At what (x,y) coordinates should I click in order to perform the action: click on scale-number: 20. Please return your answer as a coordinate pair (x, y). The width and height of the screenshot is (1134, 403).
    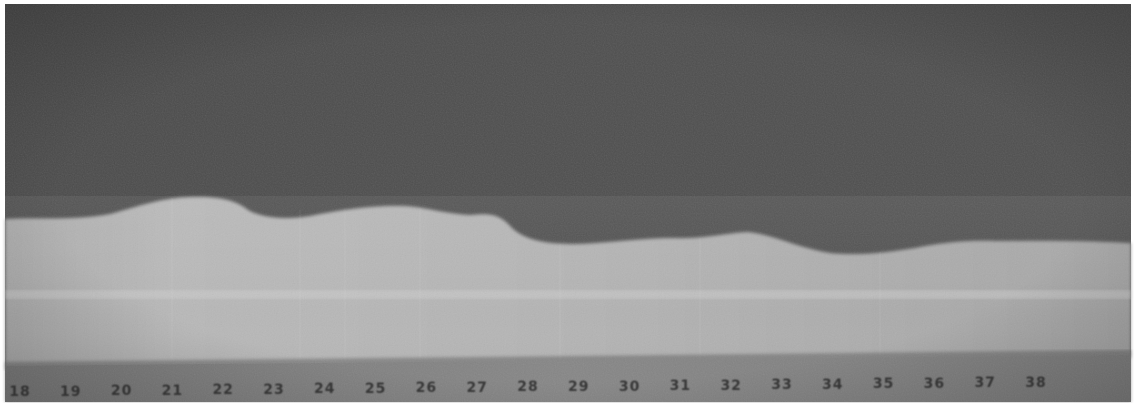
    Looking at the image, I should click on (121, 391).